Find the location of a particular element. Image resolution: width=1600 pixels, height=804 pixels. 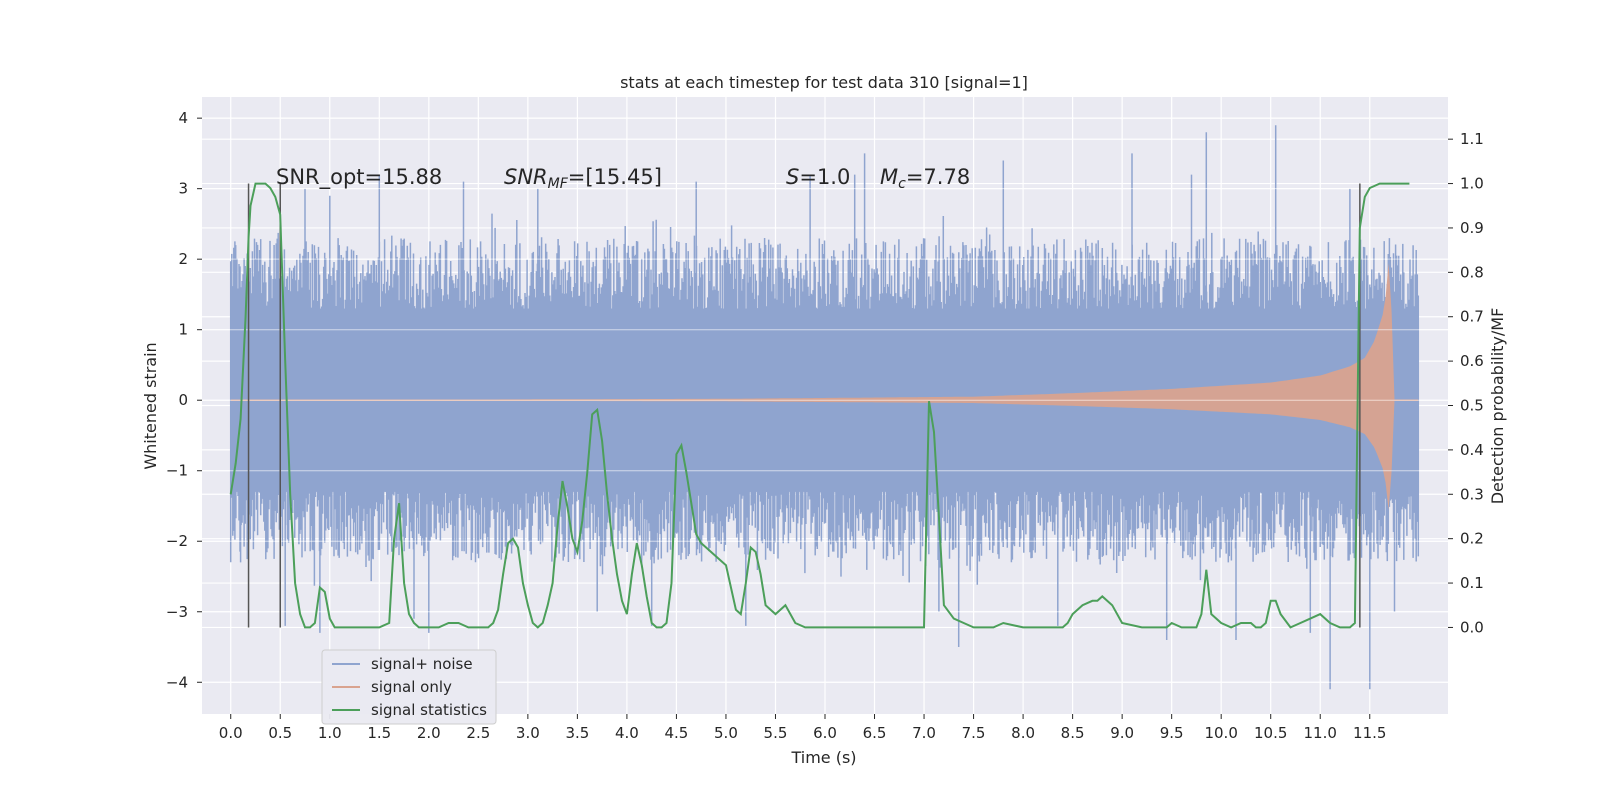

x-tick-label: 5.5 is located at coordinates (776, 733).